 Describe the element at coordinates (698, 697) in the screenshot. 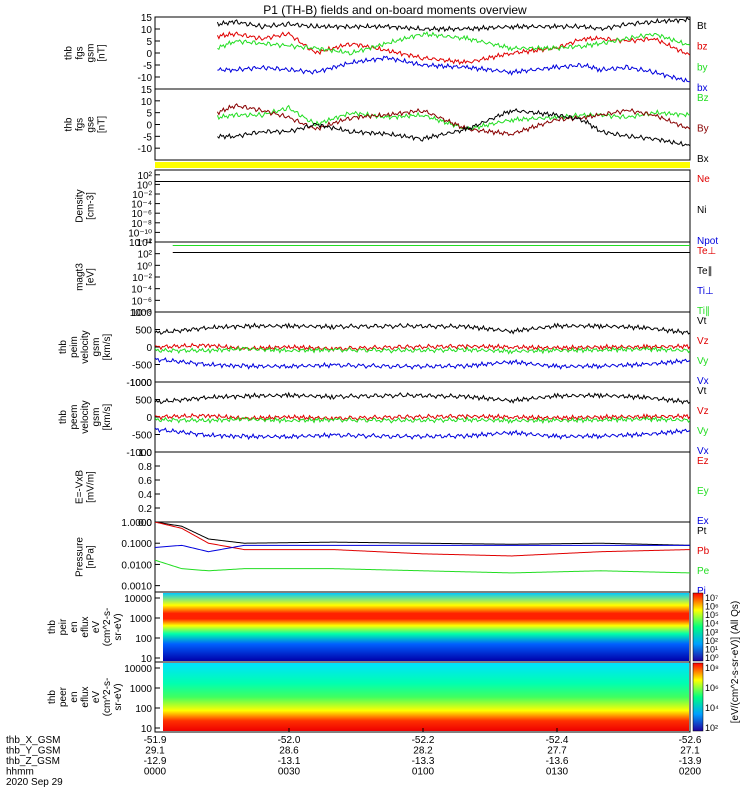

I see `colorbar` at that location.